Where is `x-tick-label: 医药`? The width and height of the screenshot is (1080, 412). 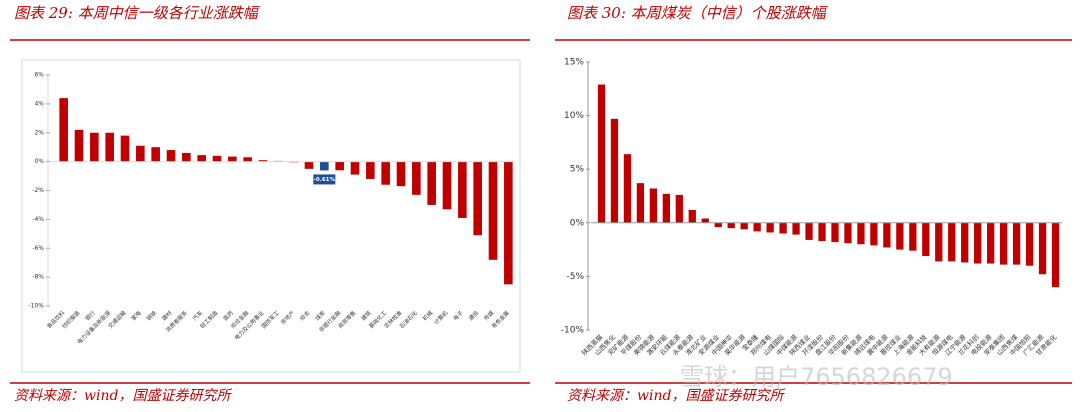 x-tick-label: 医药 is located at coordinates (228, 315).